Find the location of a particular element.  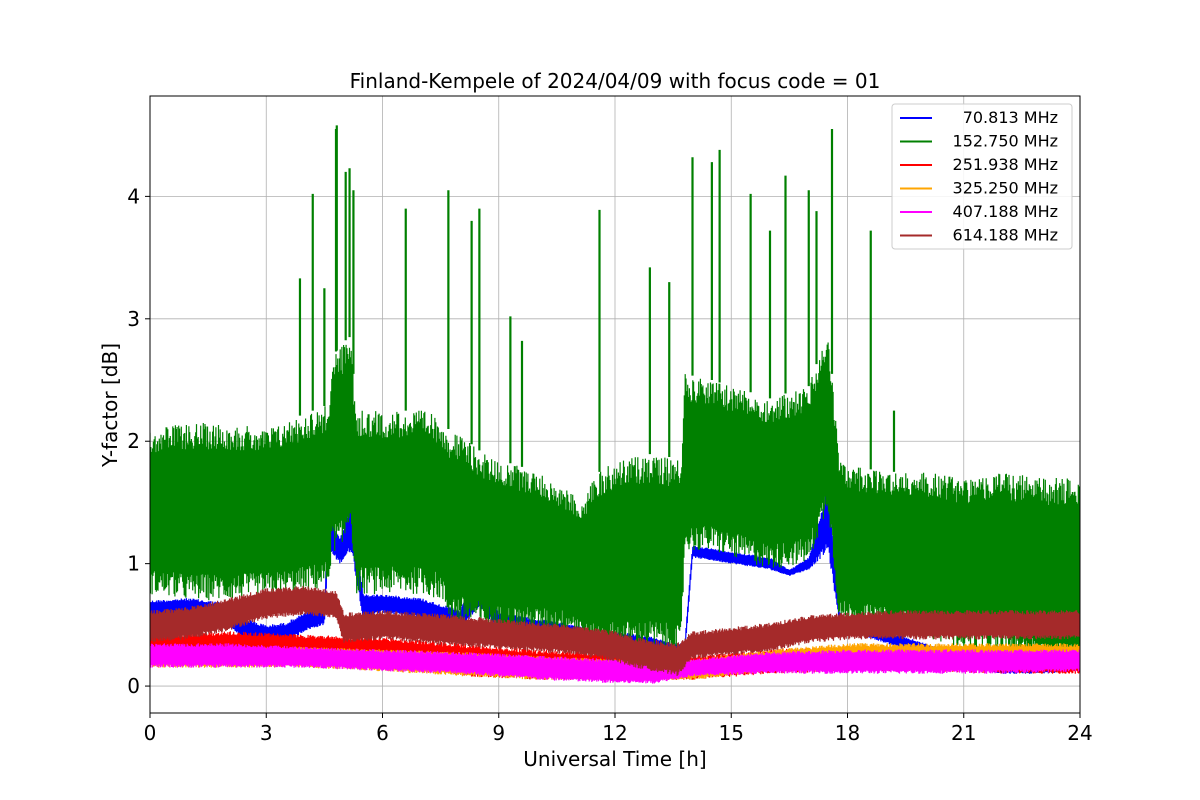

x-tick-label: 15 is located at coordinates (731, 733).